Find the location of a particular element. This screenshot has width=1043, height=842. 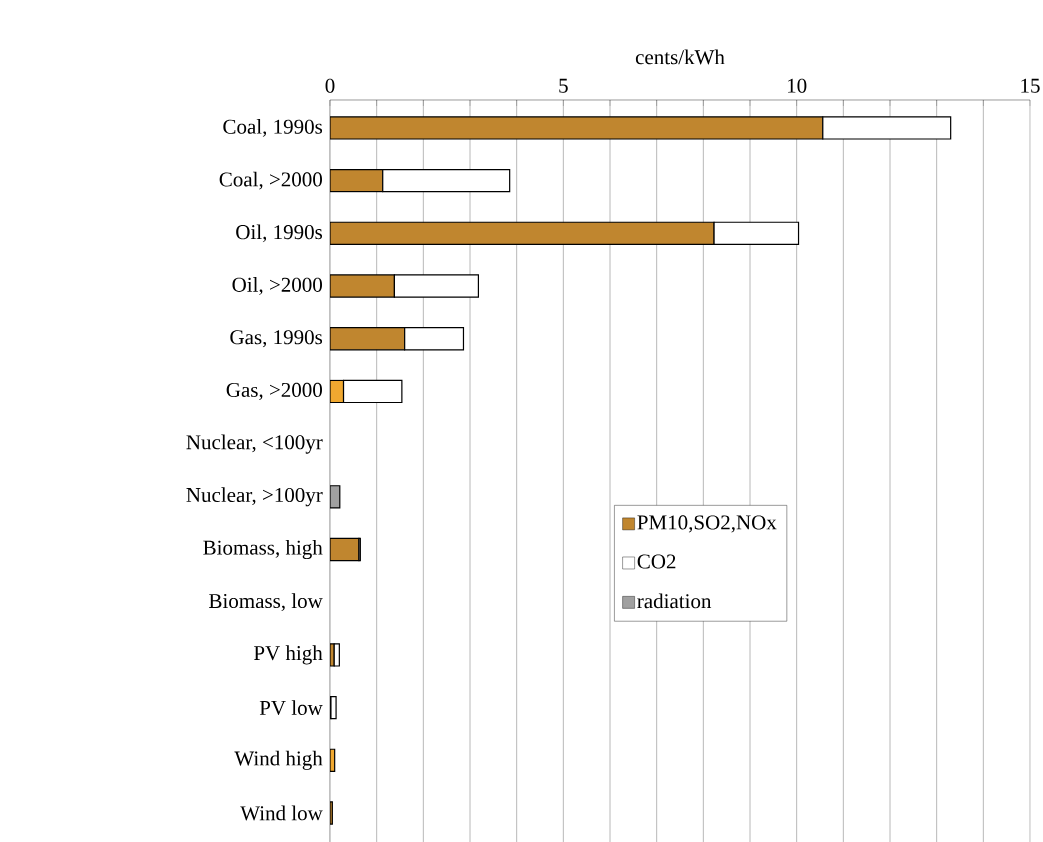

y-tick-label: Oil, >2000 is located at coordinates (277, 286).